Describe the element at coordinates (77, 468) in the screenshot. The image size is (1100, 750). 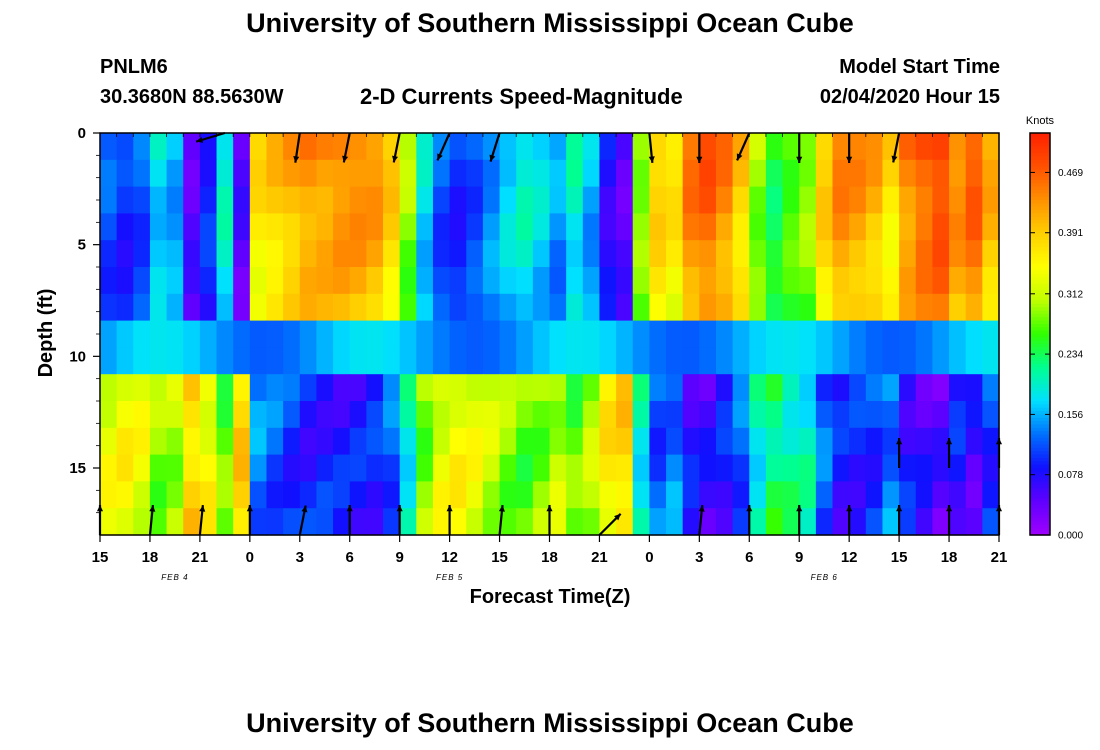
I see `y-tick-label: 15` at that location.